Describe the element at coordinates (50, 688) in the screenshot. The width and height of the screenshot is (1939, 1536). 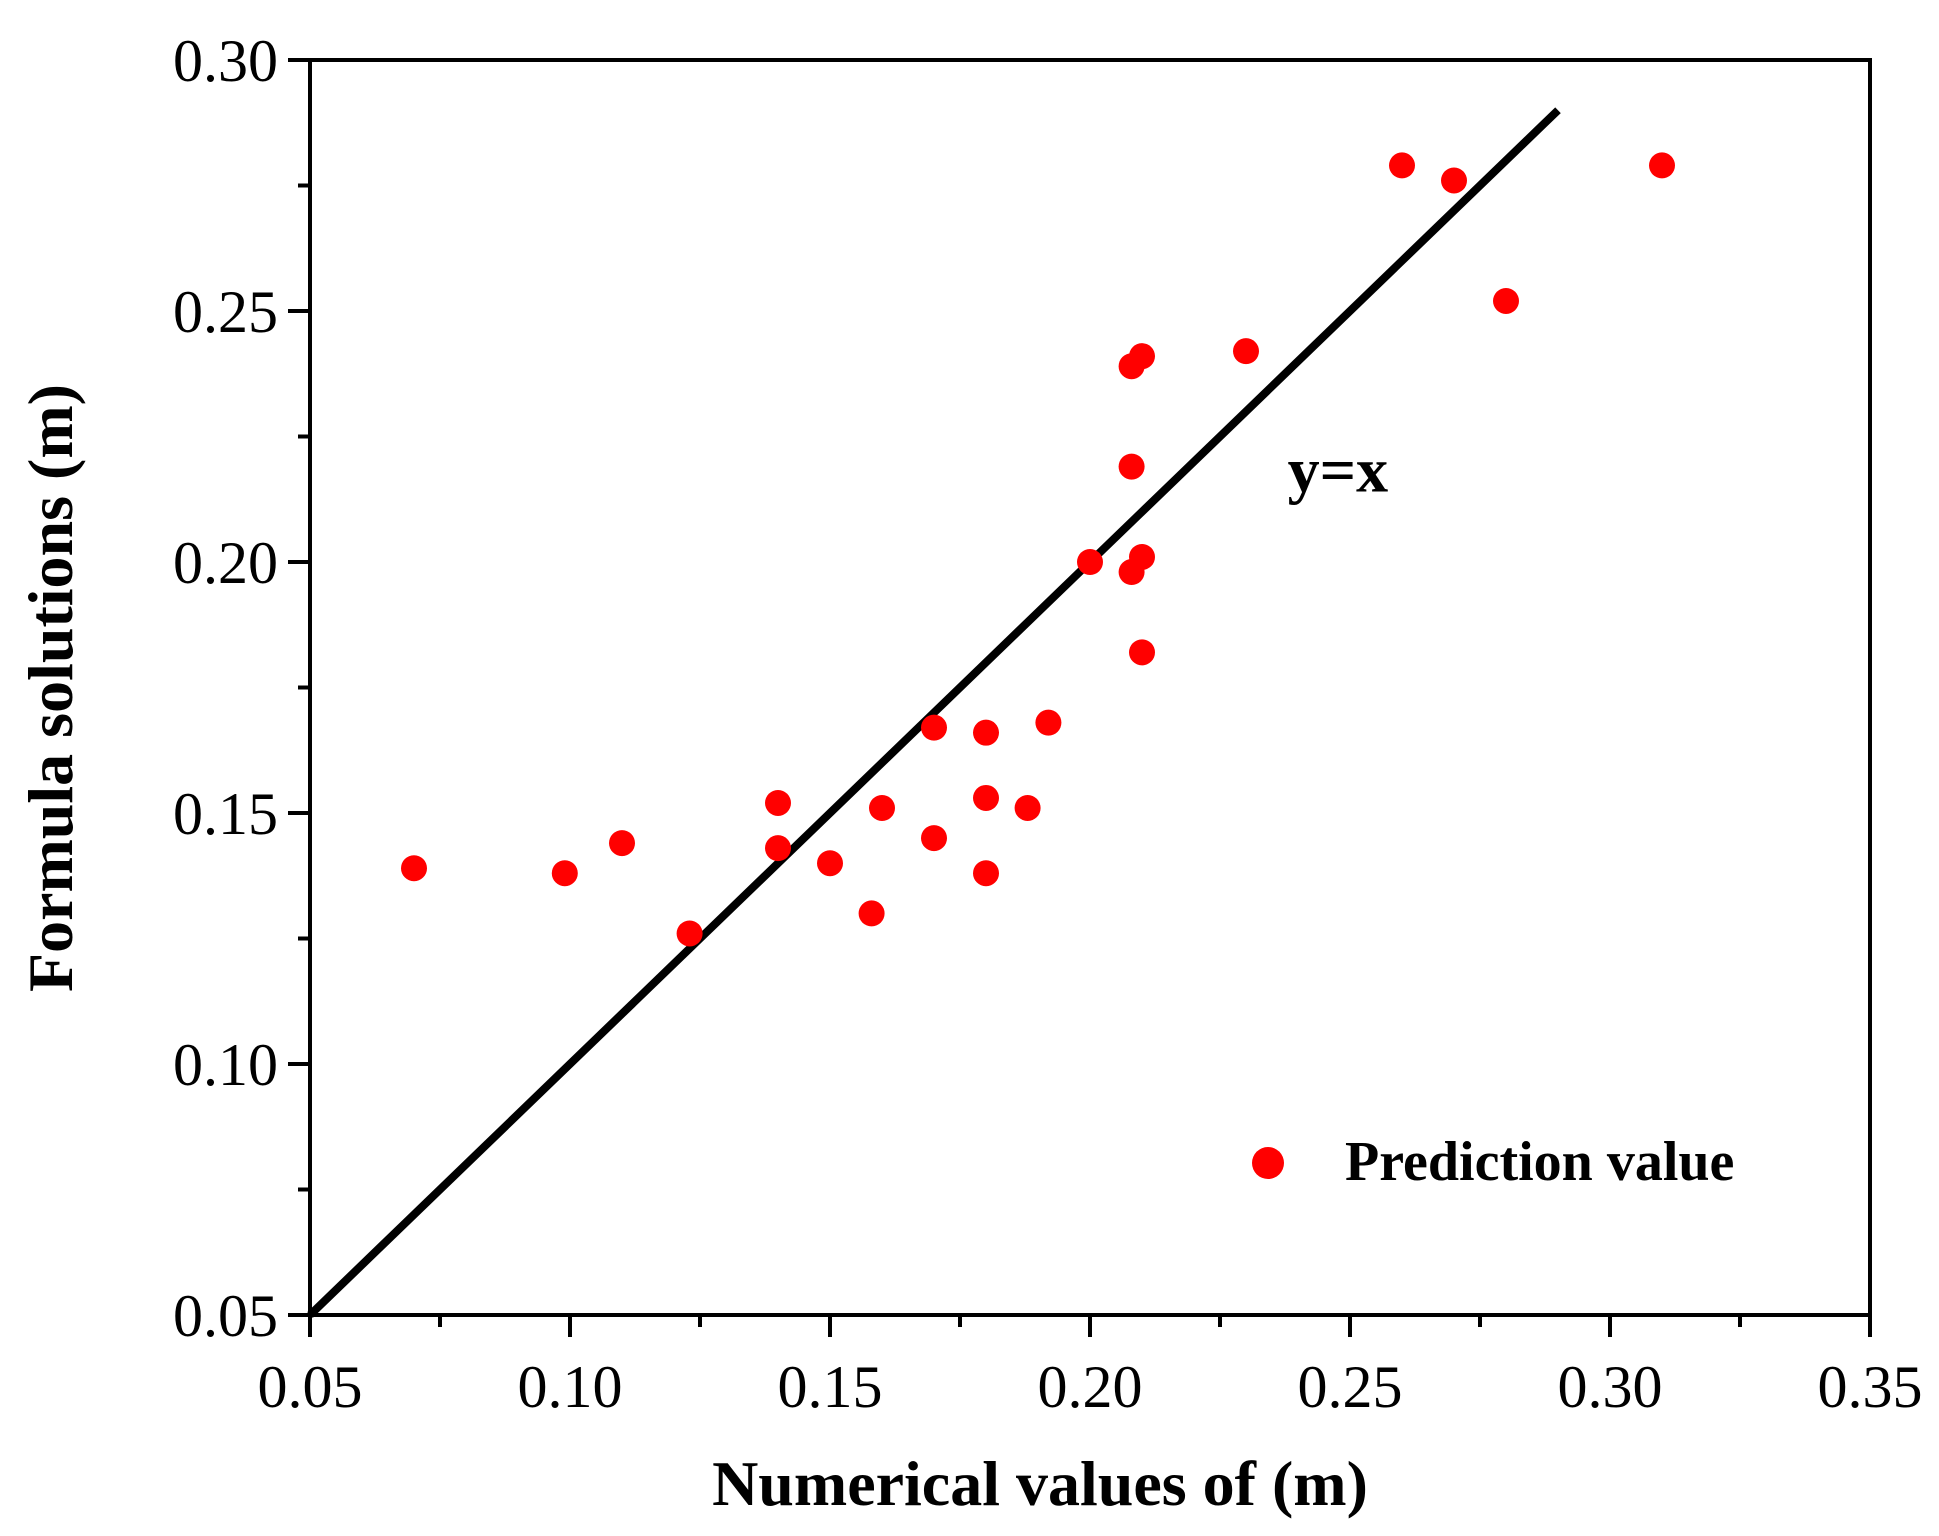
I see `y-axis-title: Formula solutions (m)` at that location.